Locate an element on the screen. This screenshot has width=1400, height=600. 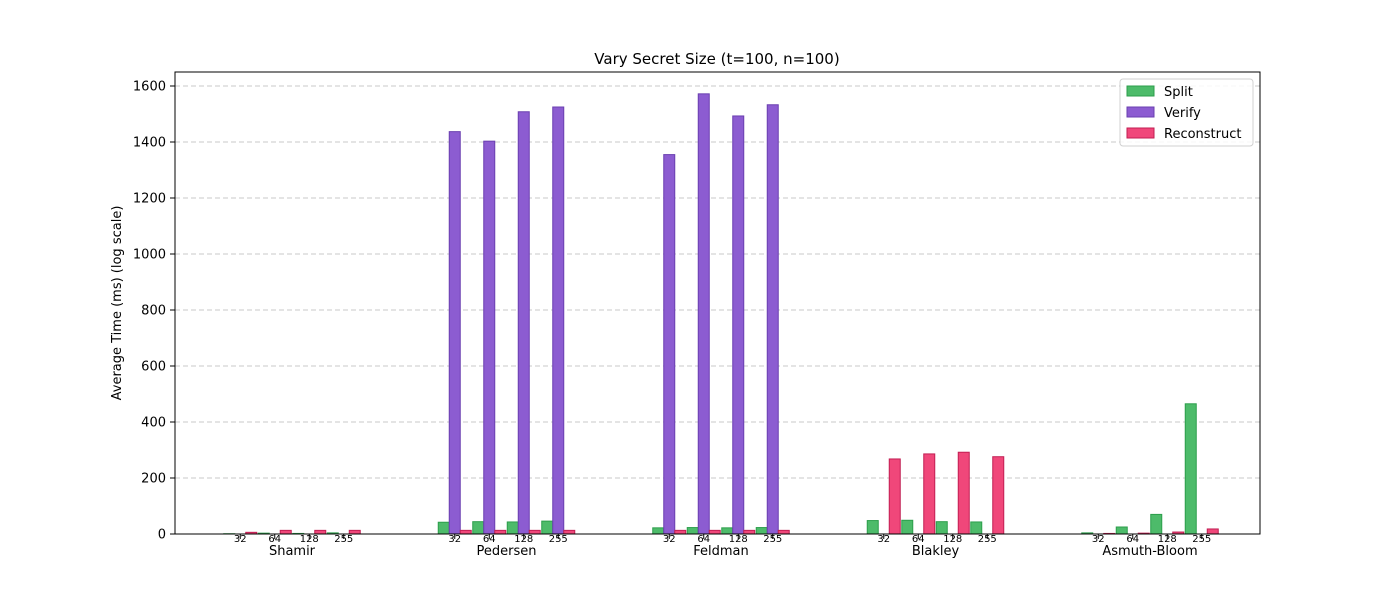
legend: Split Verify Reconstruct is located at coordinates (1186, 112).